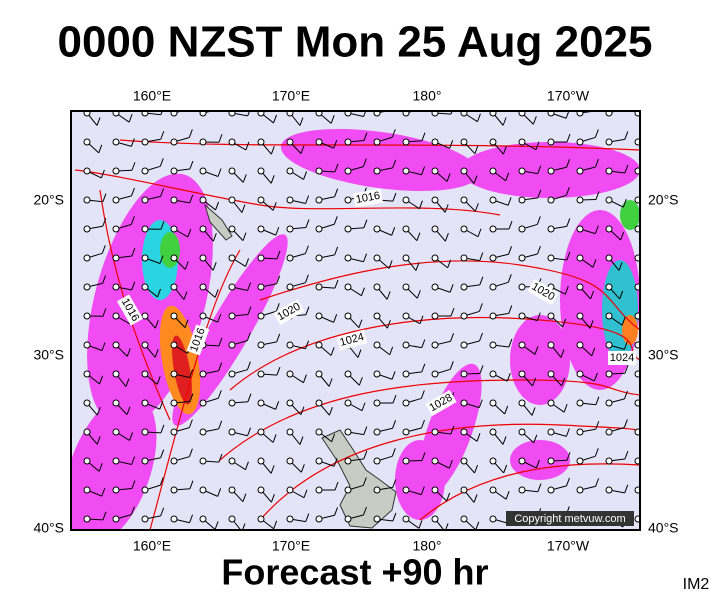  I want to click on isobar-label: 1016, so click(368, 198).